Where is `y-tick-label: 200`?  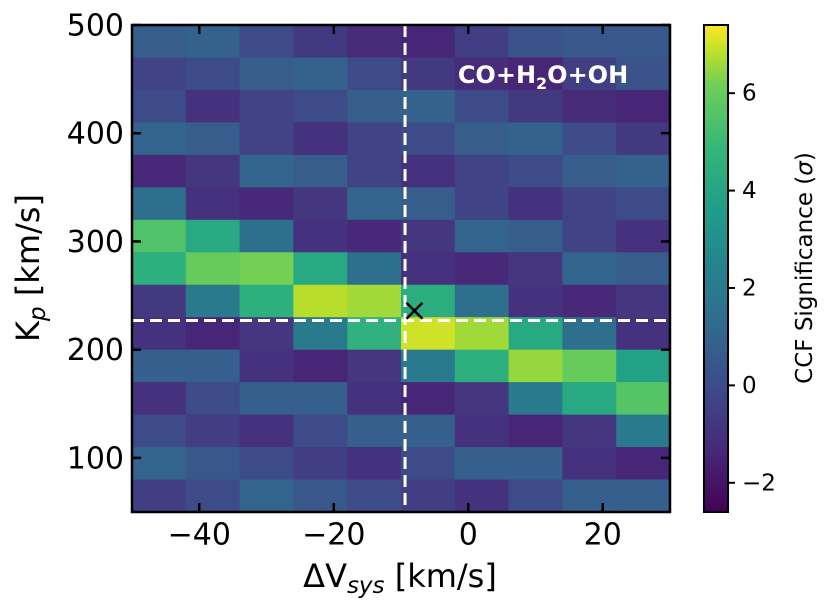
y-tick-label: 200 is located at coordinates (95, 350).